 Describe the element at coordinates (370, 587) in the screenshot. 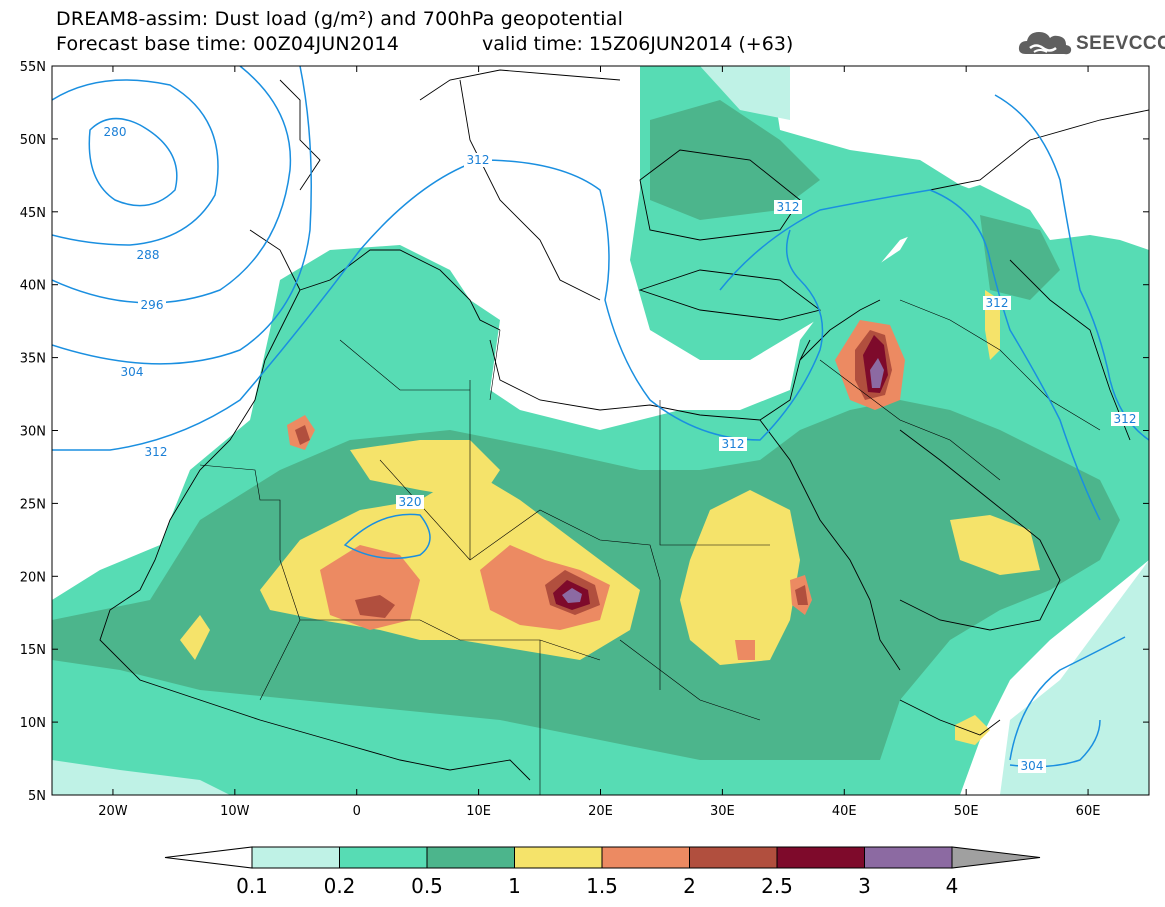

I see `dust-orange-niger` at that location.